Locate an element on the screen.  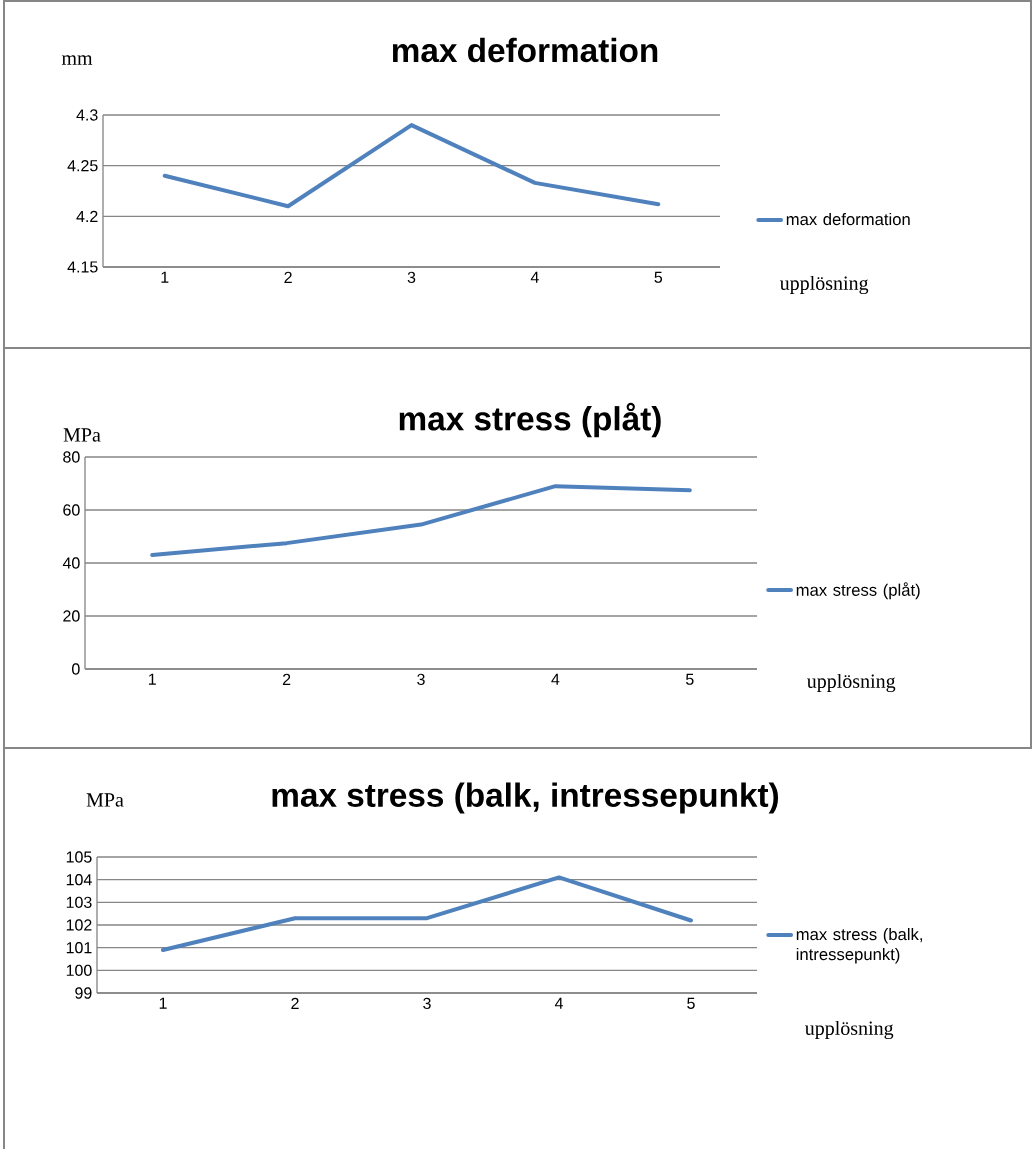
y-tick-label: 20 is located at coordinates (71, 616).